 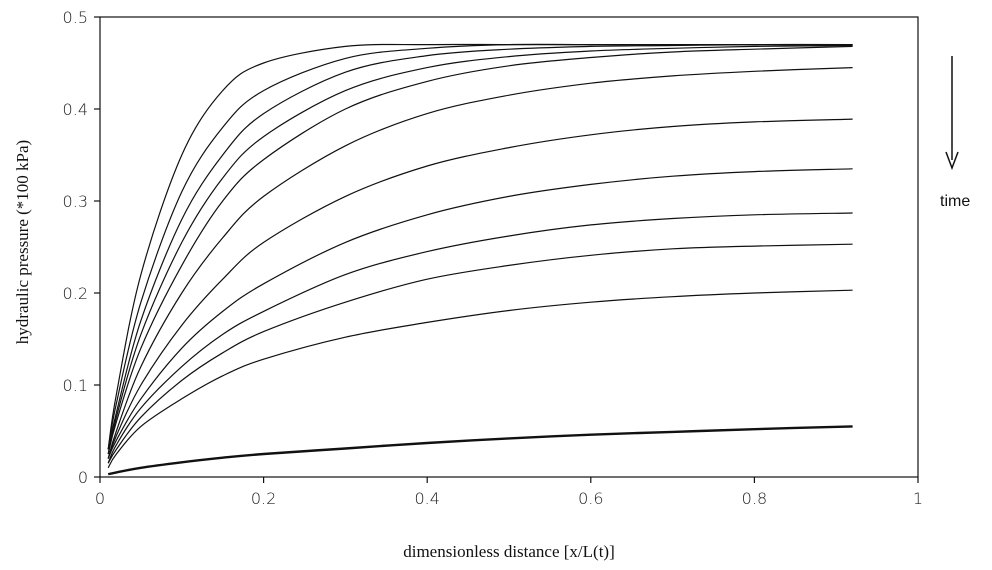 What do you see at coordinates (75, 293) in the screenshot?
I see `y-tick-label: 0.2` at bounding box center [75, 293].